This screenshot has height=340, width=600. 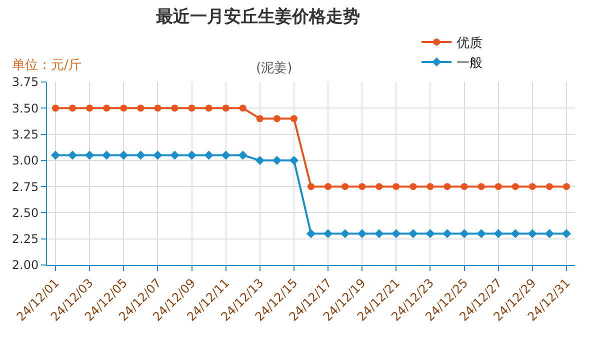 I want to click on legend-label: 优质, so click(x=469, y=44).